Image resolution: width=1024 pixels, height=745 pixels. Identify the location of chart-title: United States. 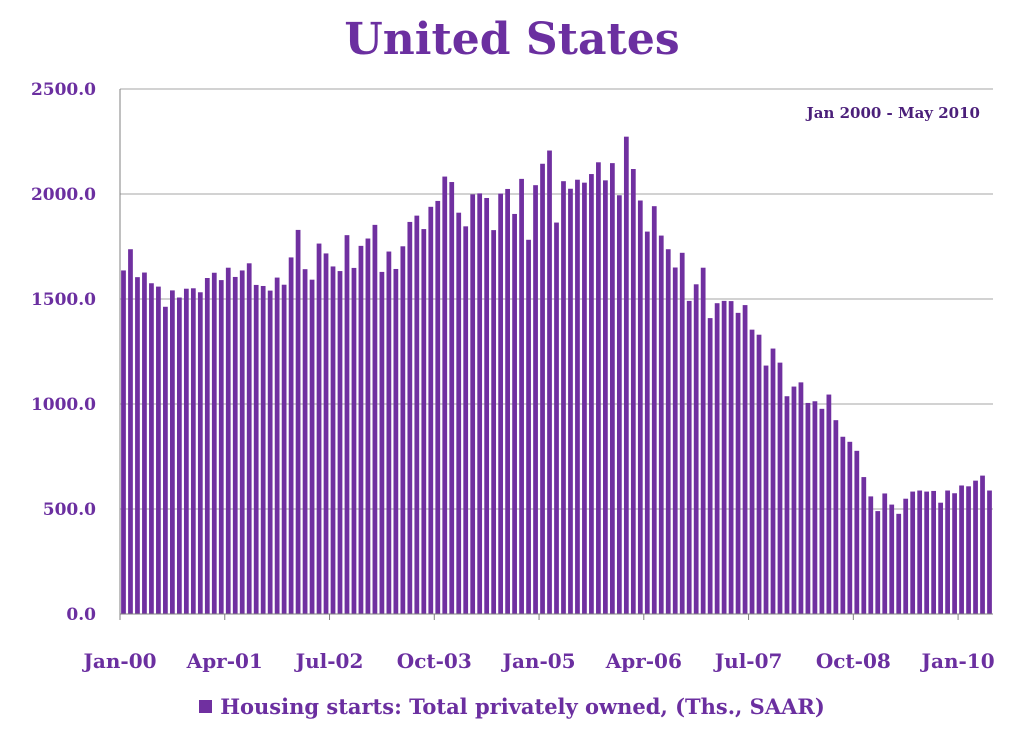
(512, 39).